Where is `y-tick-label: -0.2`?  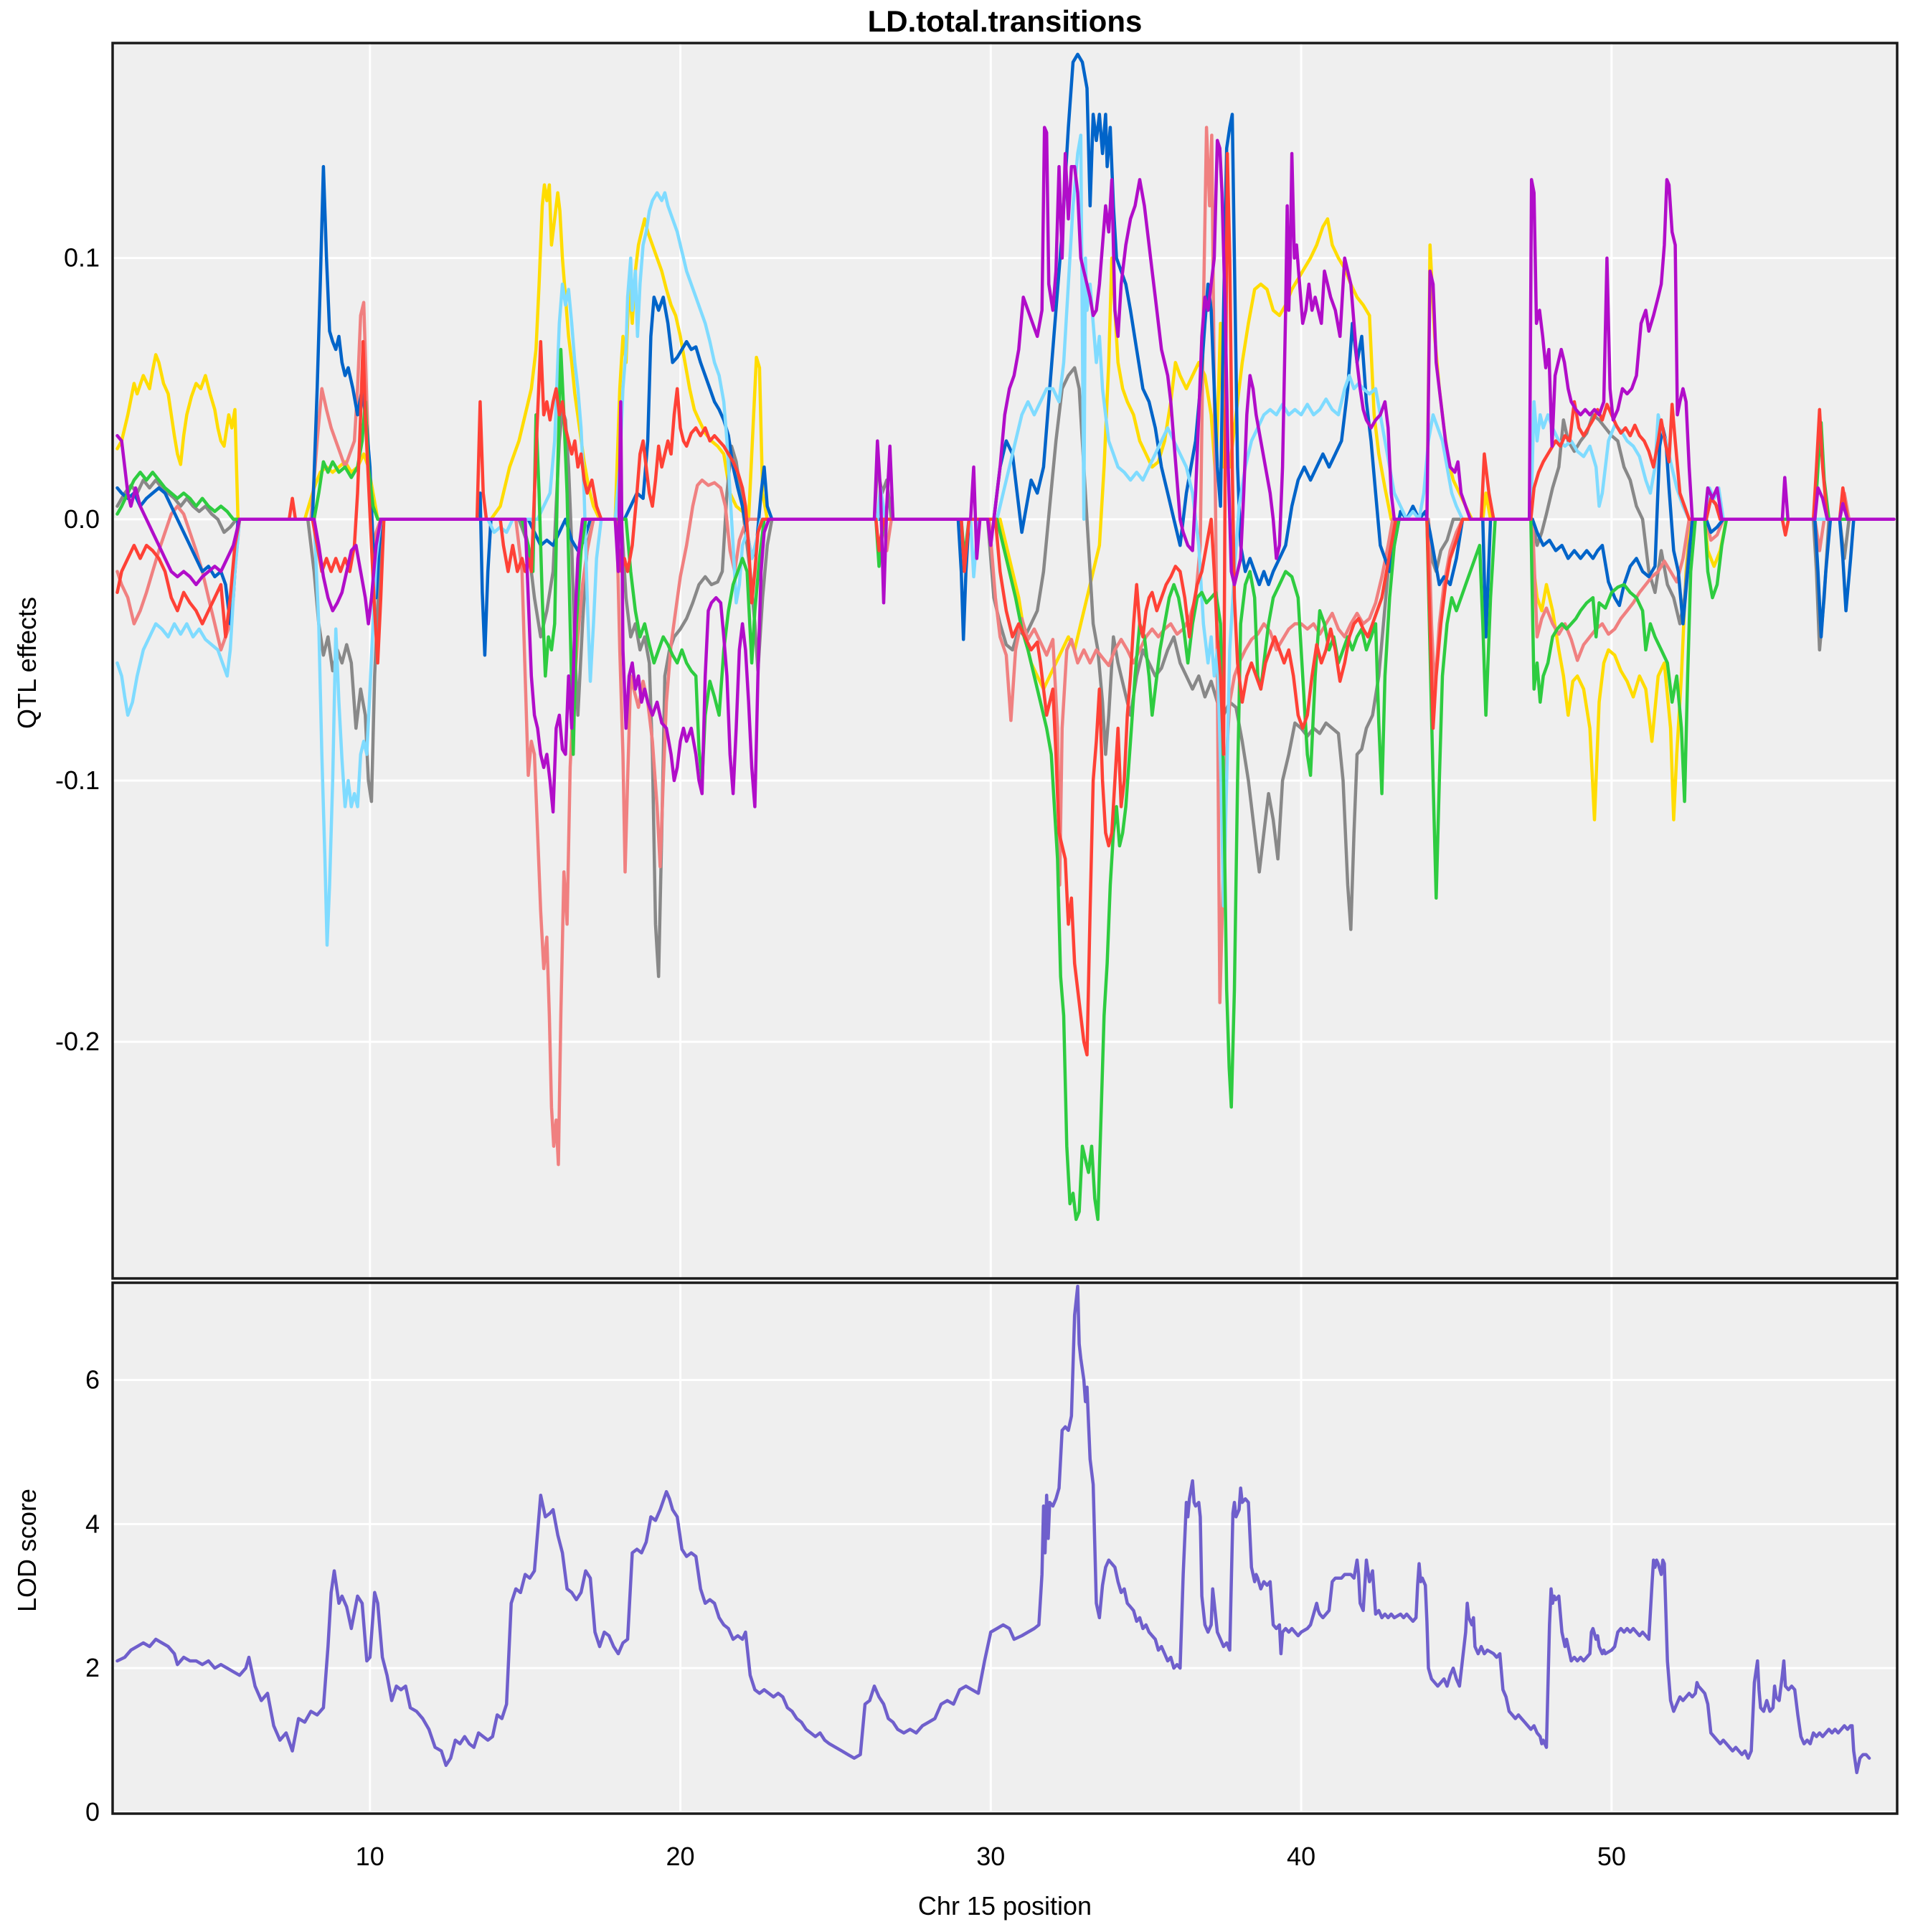 y-tick-label: -0.2 is located at coordinates (77, 1041).